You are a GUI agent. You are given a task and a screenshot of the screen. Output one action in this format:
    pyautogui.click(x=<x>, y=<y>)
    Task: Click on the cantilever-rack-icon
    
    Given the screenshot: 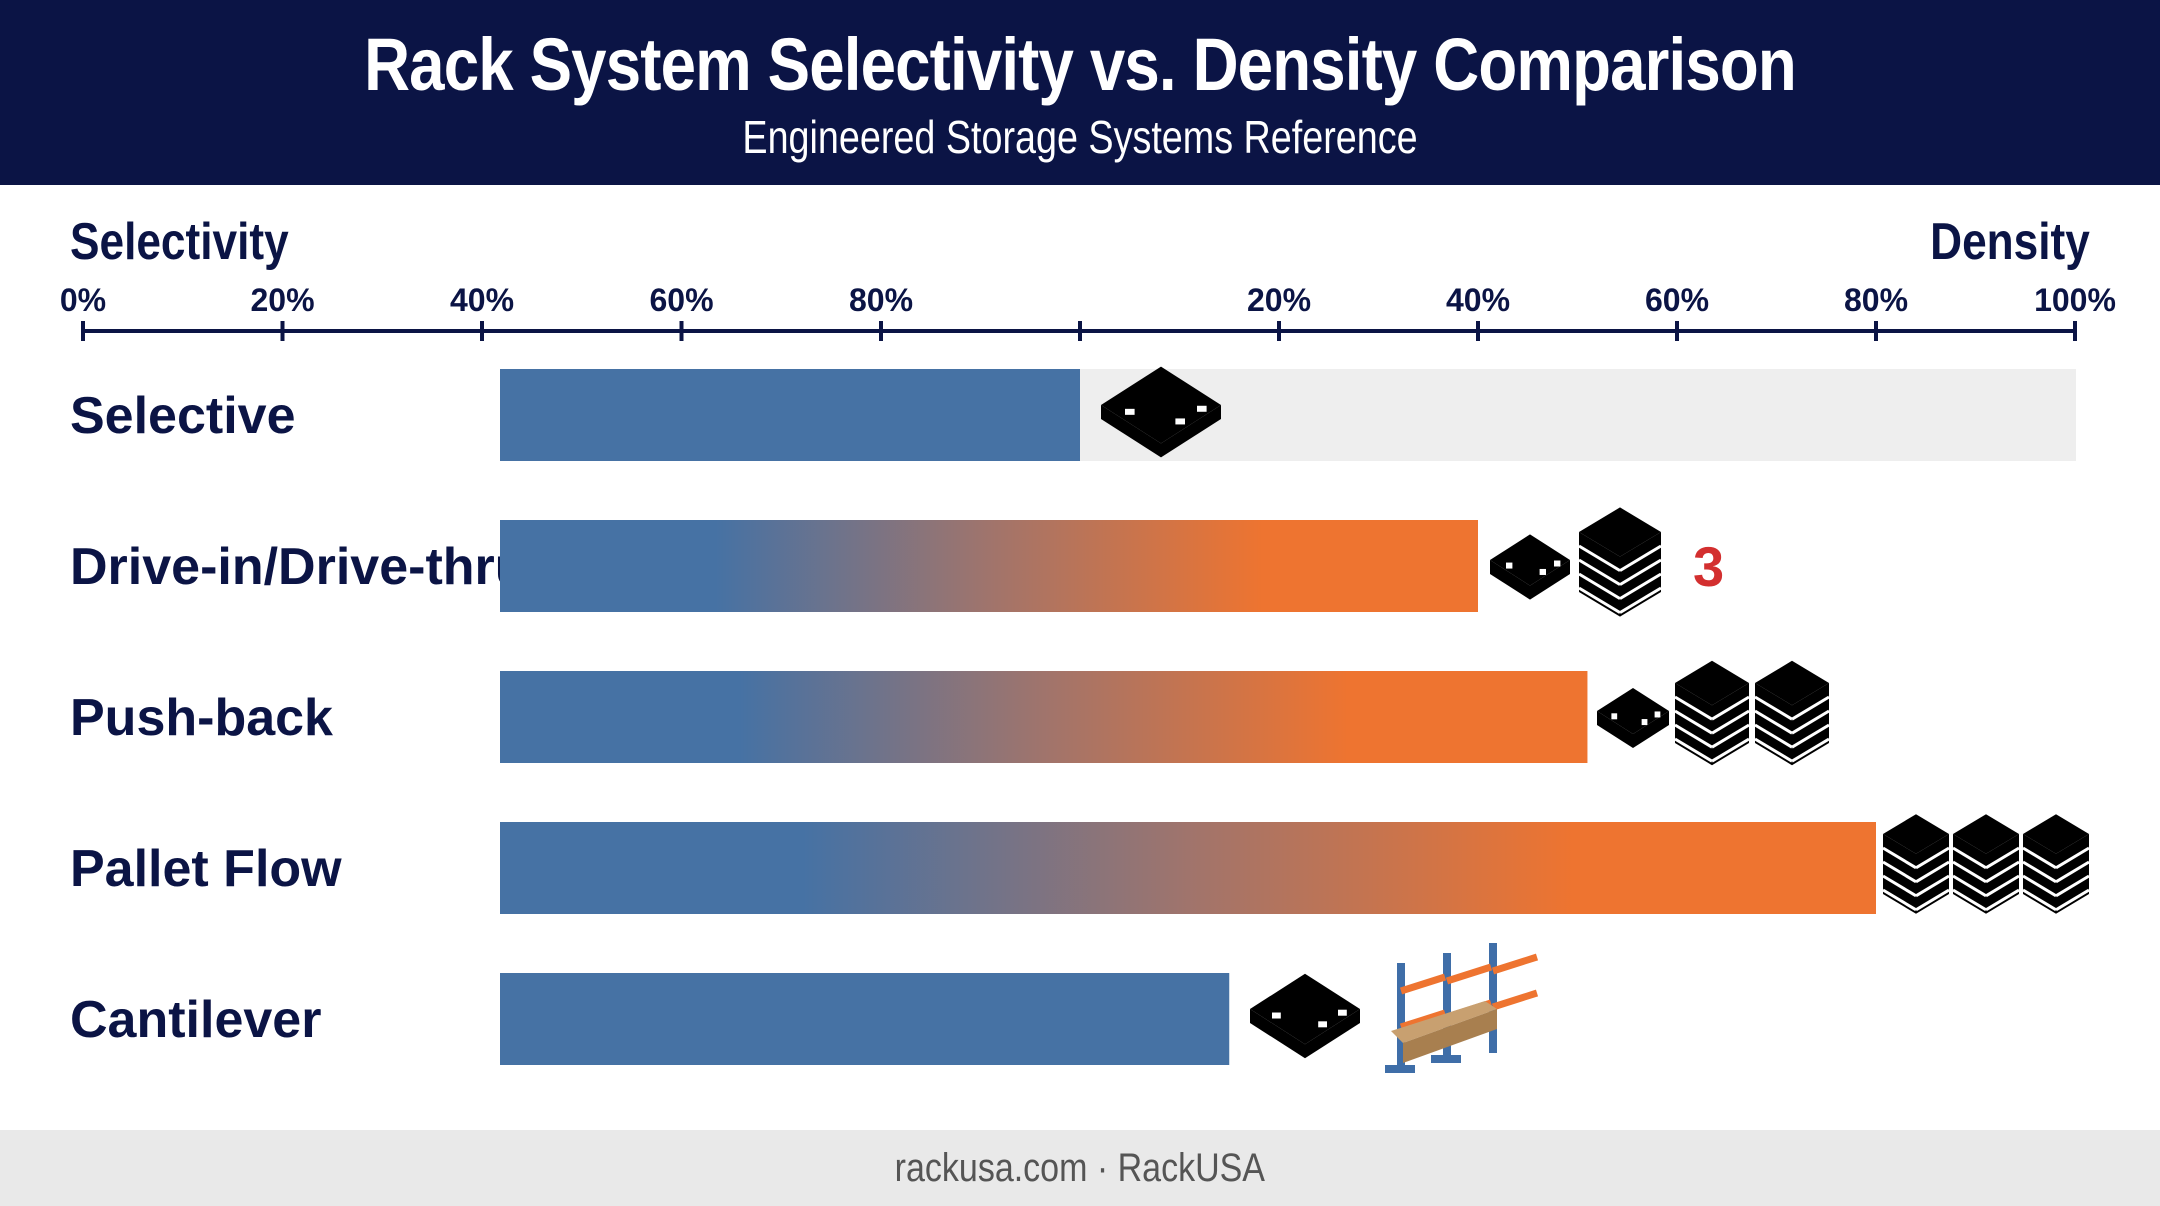 What is the action you would take?
    pyautogui.click(x=1462, y=1008)
    